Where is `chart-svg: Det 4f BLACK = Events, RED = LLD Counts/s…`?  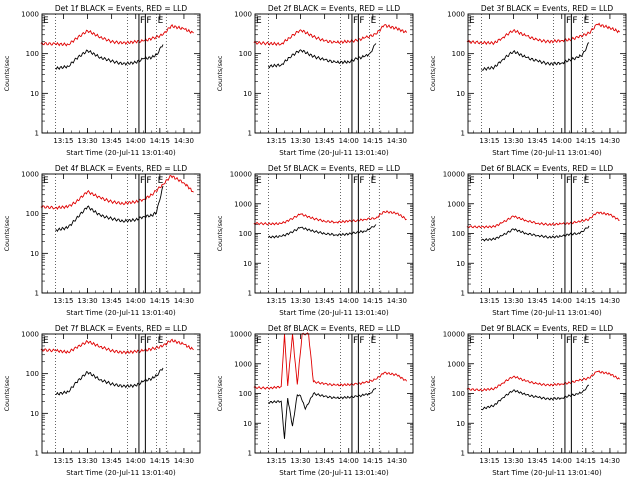
chart-svg: Det 4f BLACK = Events, RED = LLD Counts/s… is located at coordinates (102, 240).